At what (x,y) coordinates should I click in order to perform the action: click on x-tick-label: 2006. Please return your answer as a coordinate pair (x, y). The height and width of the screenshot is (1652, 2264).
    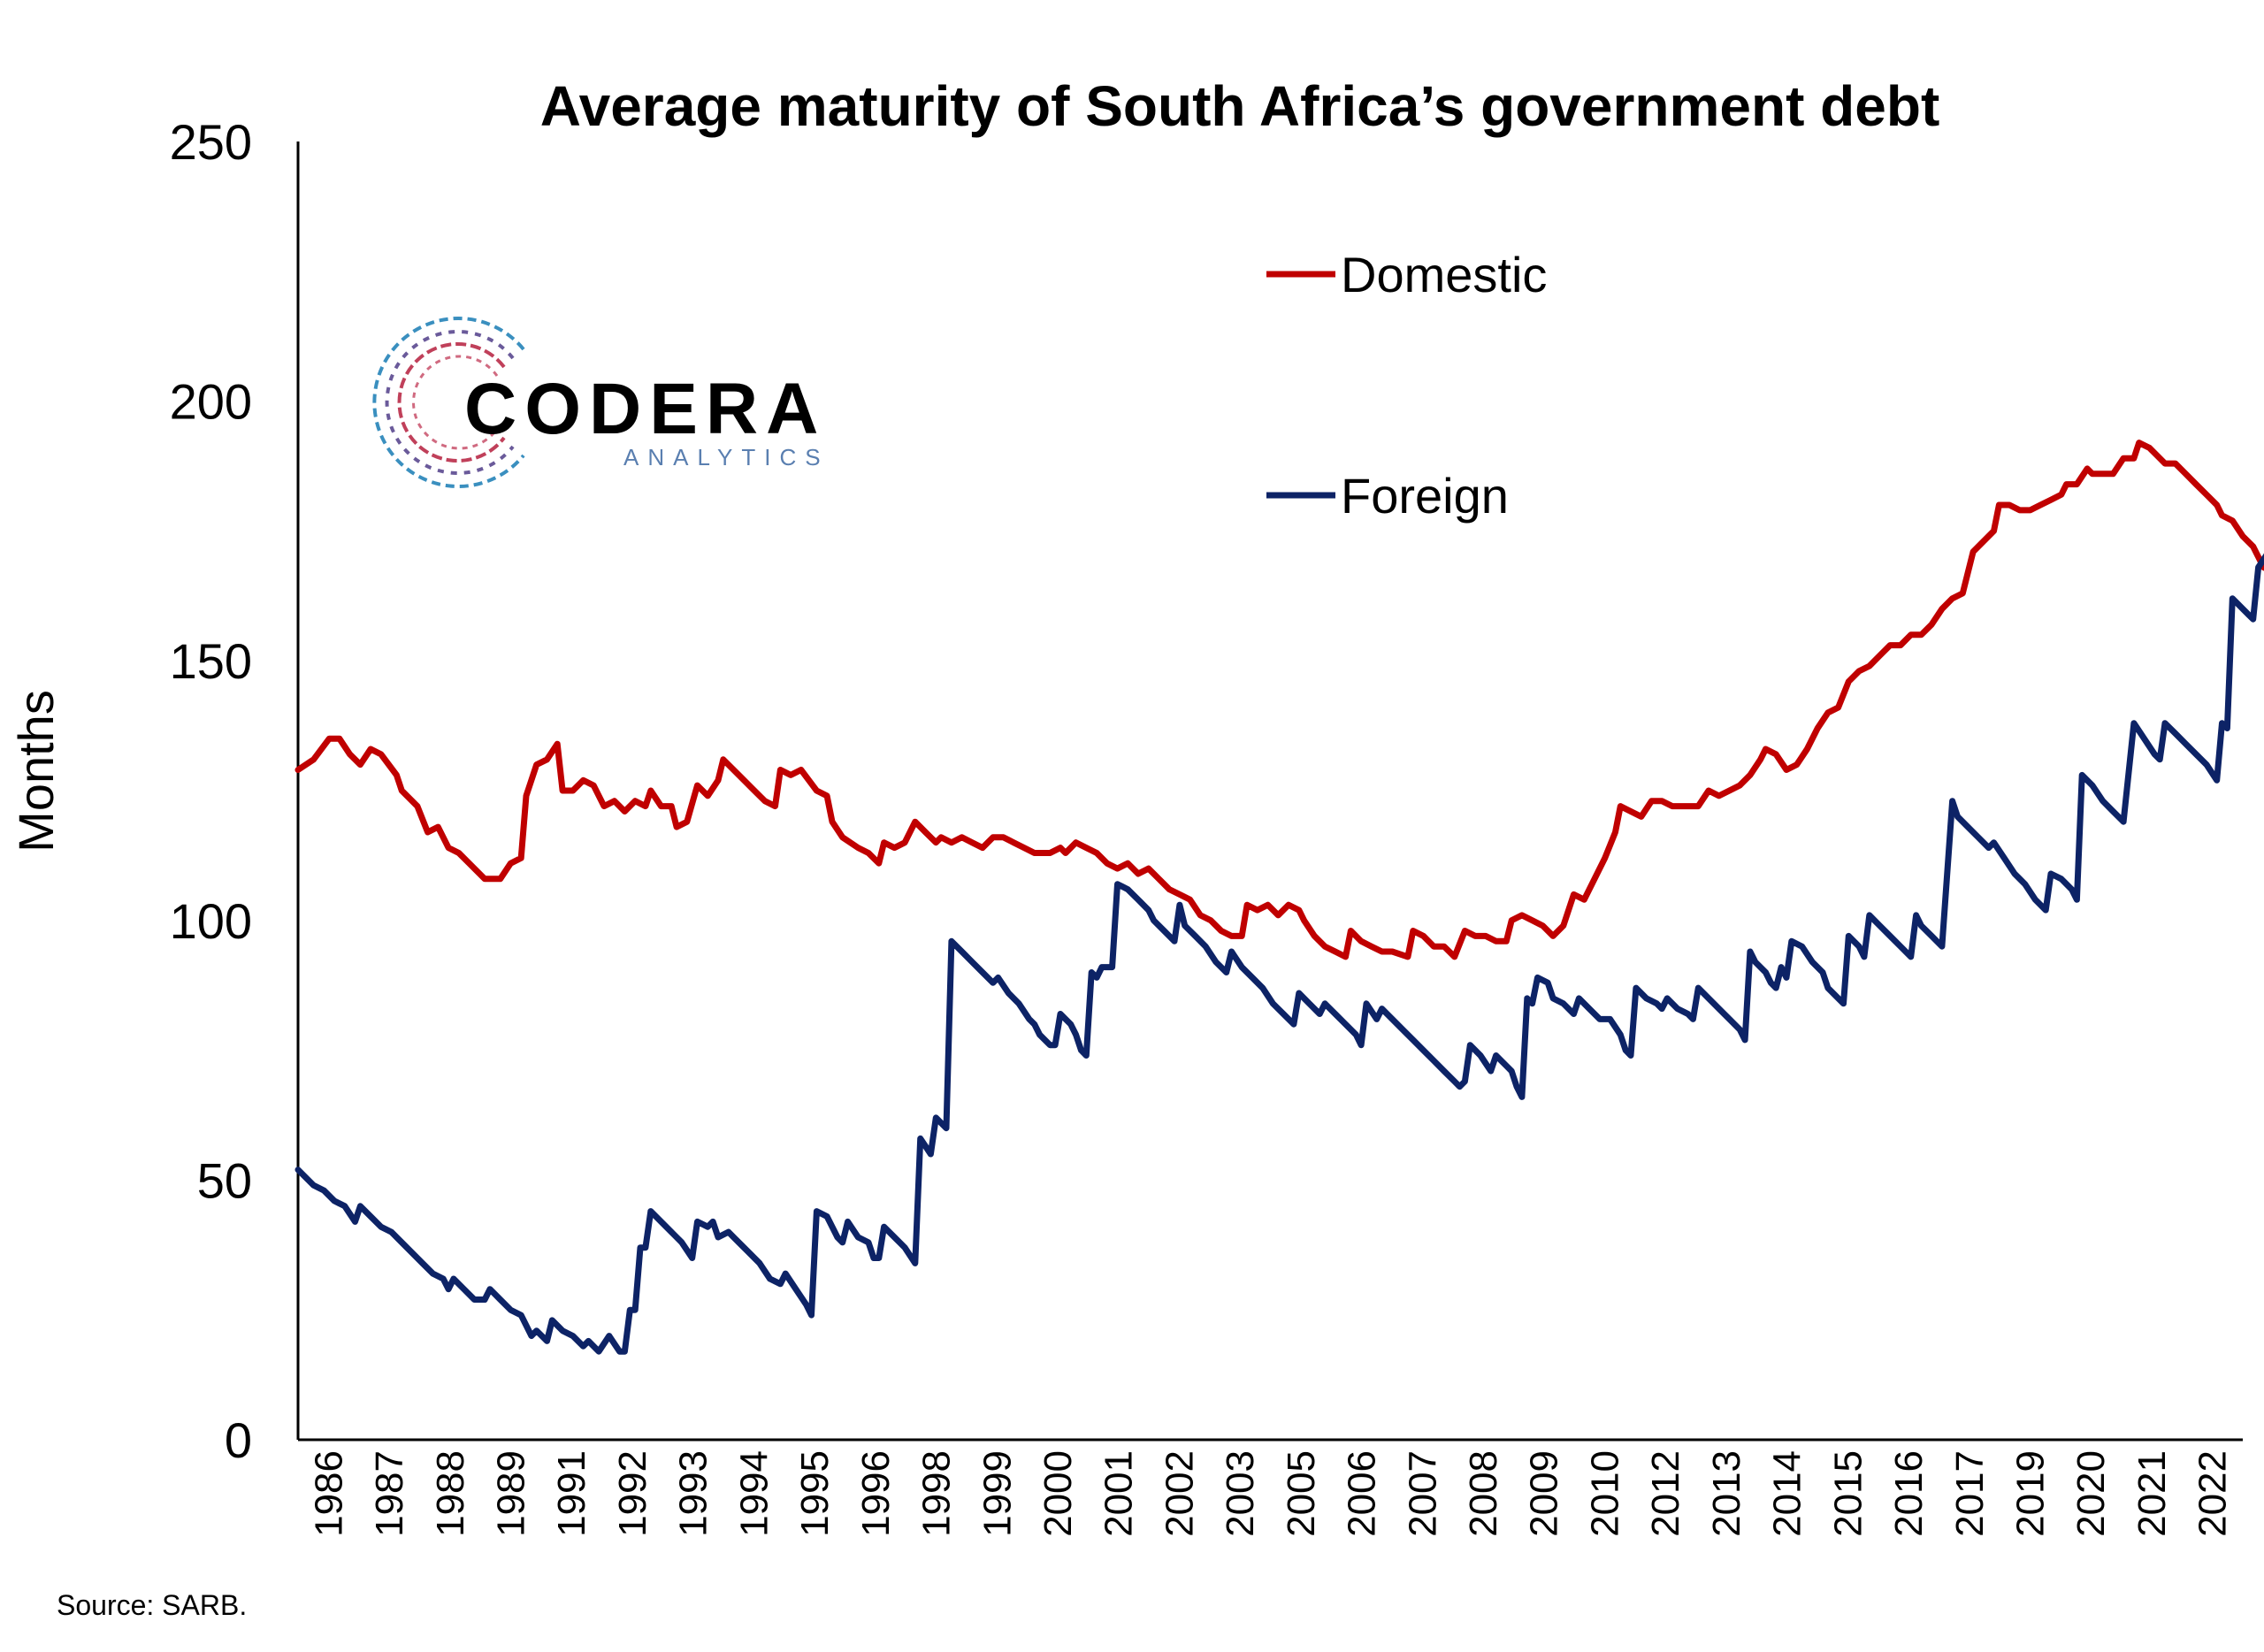
    Looking at the image, I should click on (1362, 1493).